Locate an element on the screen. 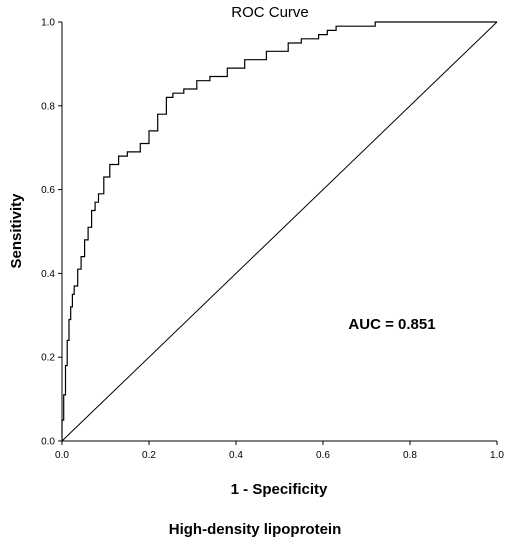  y-axis-label: Sensitivity is located at coordinates (16, 231).